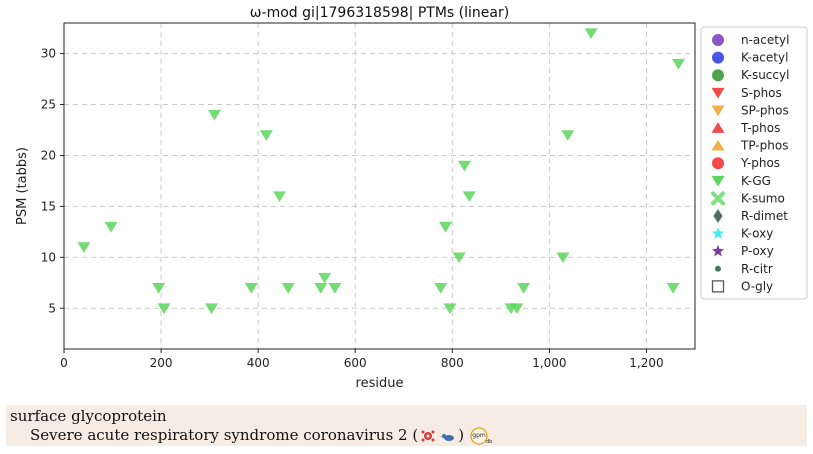  What do you see at coordinates (88, 416) in the screenshot?
I see `protein-name: surface glycoprotein` at bounding box center [88, 416].